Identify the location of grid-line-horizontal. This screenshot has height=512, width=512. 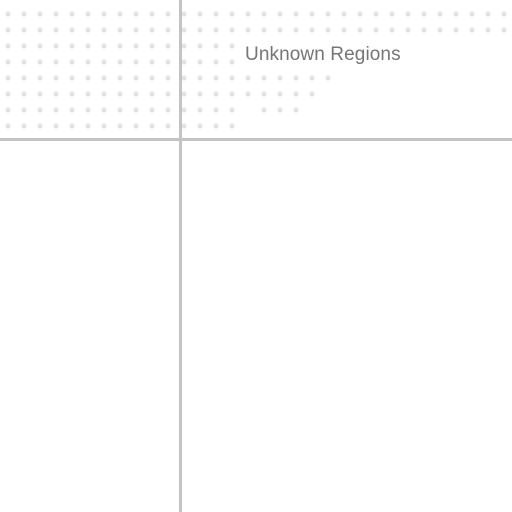
(256, 139).